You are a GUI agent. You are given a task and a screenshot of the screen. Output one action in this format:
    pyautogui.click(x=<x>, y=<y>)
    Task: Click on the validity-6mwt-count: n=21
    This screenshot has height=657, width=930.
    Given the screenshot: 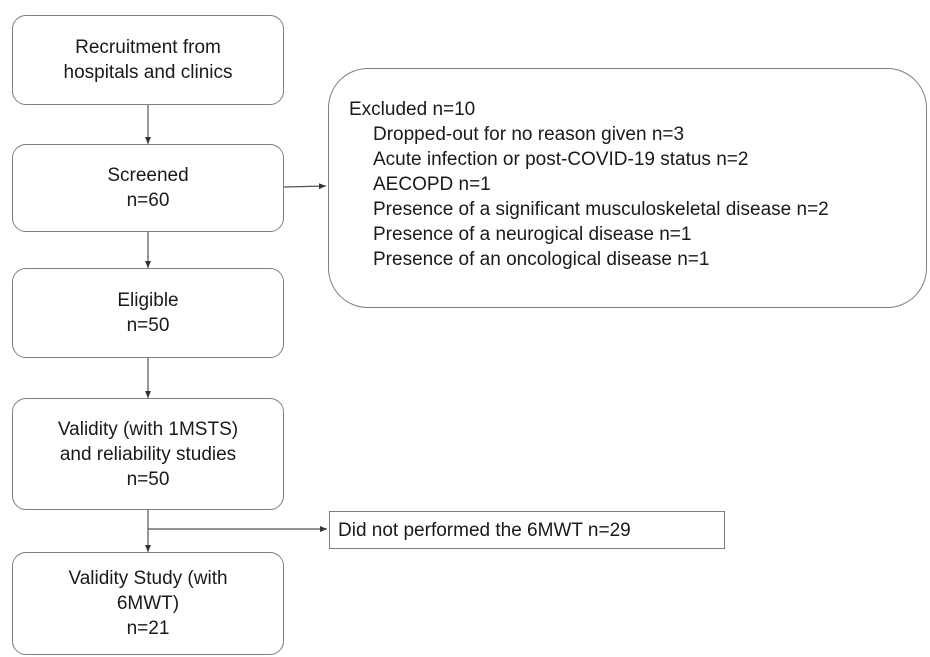 What is the action you would take?
    pyautogui.click(x=148, y=628)
    